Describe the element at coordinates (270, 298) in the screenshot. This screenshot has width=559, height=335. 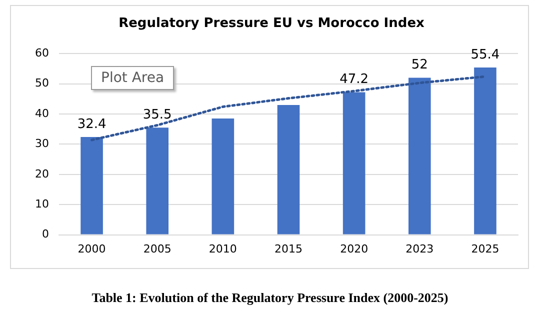
I see `caption: Table 1: Evolution of the Regulatory Pressure Index (2000-2025)` at that location.